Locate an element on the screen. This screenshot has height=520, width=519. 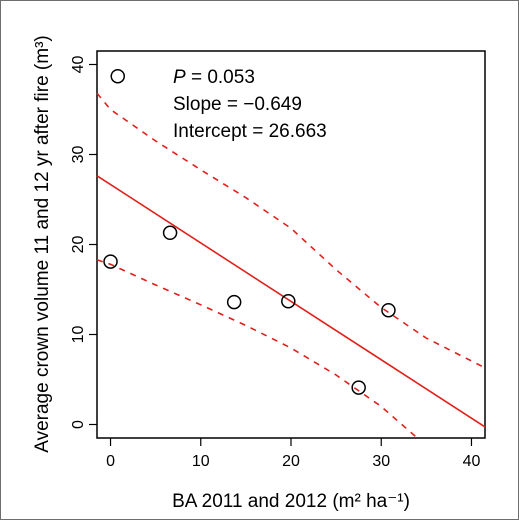
x-tick-label-0: 0 is located at coordinates (110, 461).